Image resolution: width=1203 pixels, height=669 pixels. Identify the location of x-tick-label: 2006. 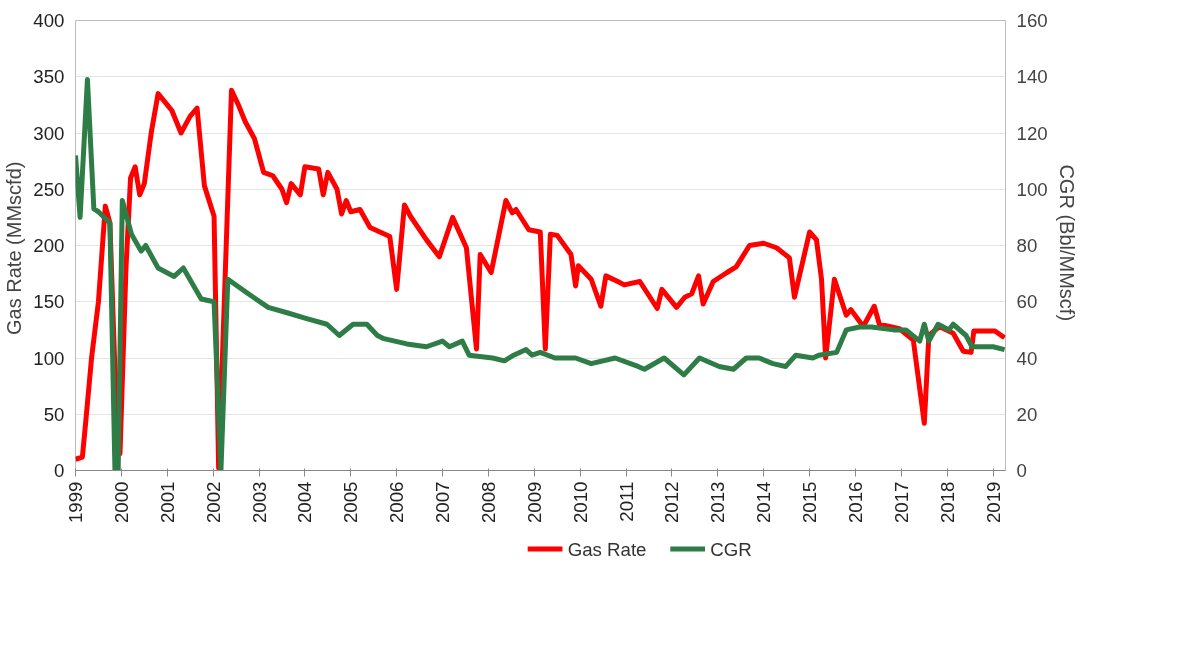
(397, 502).